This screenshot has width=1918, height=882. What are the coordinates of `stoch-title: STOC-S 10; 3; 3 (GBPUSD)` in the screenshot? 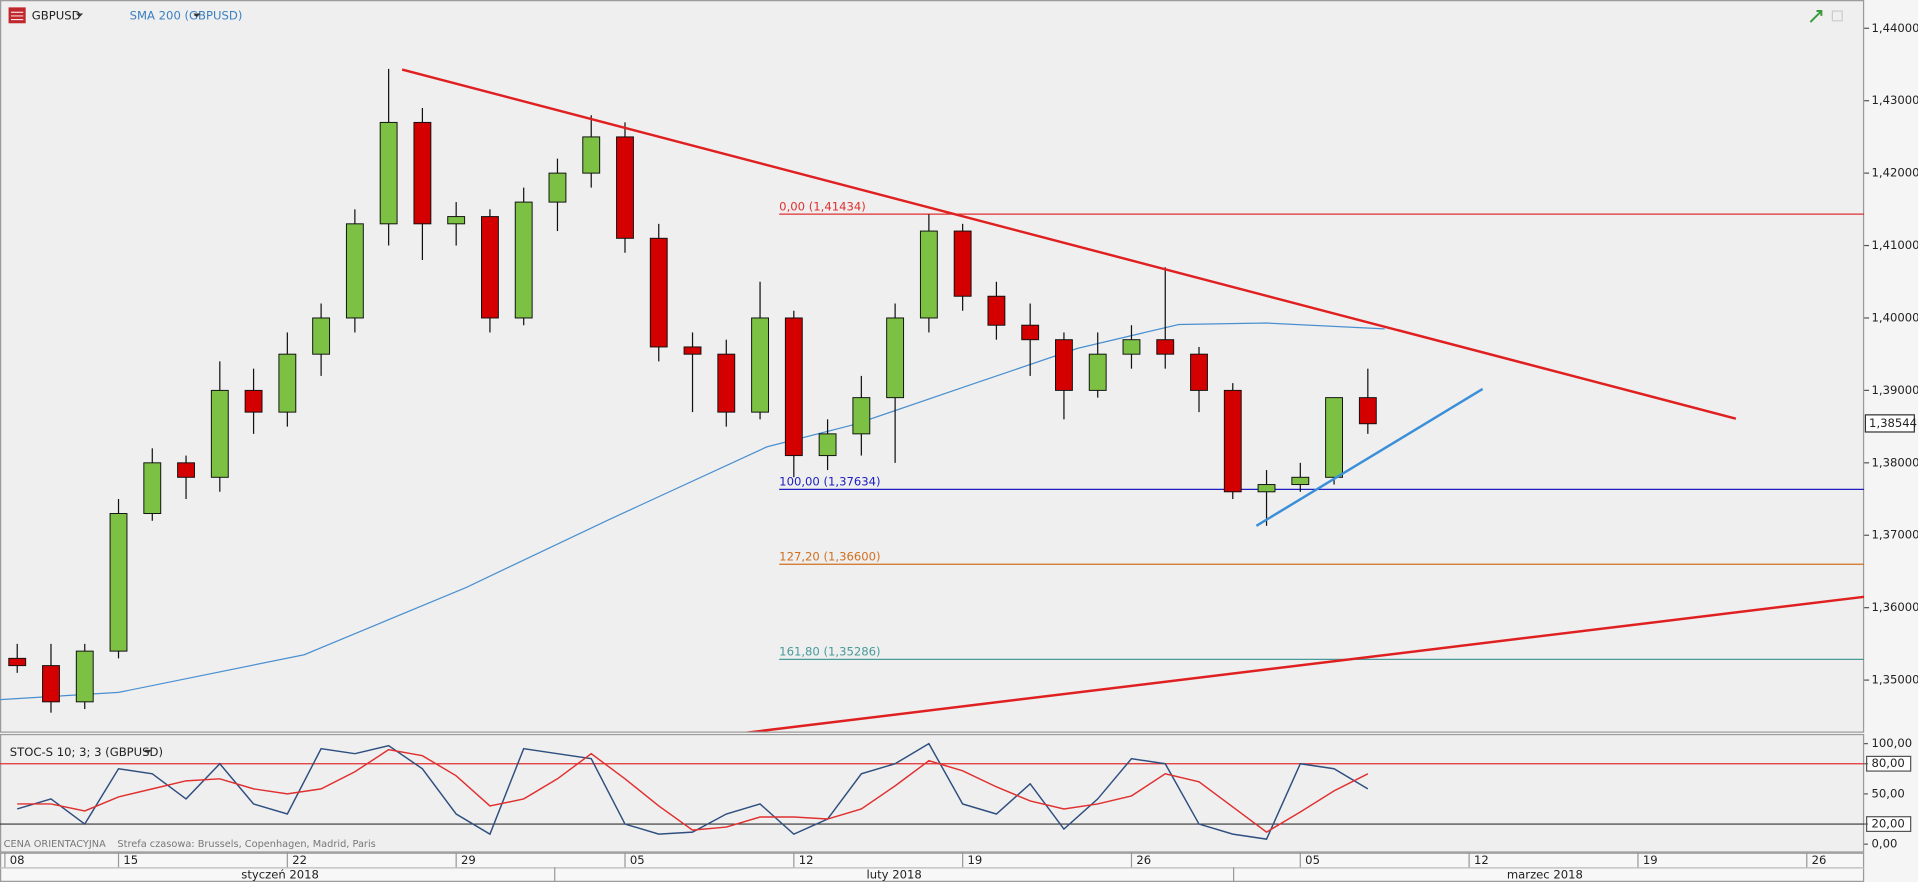 It's located at (86, 752).